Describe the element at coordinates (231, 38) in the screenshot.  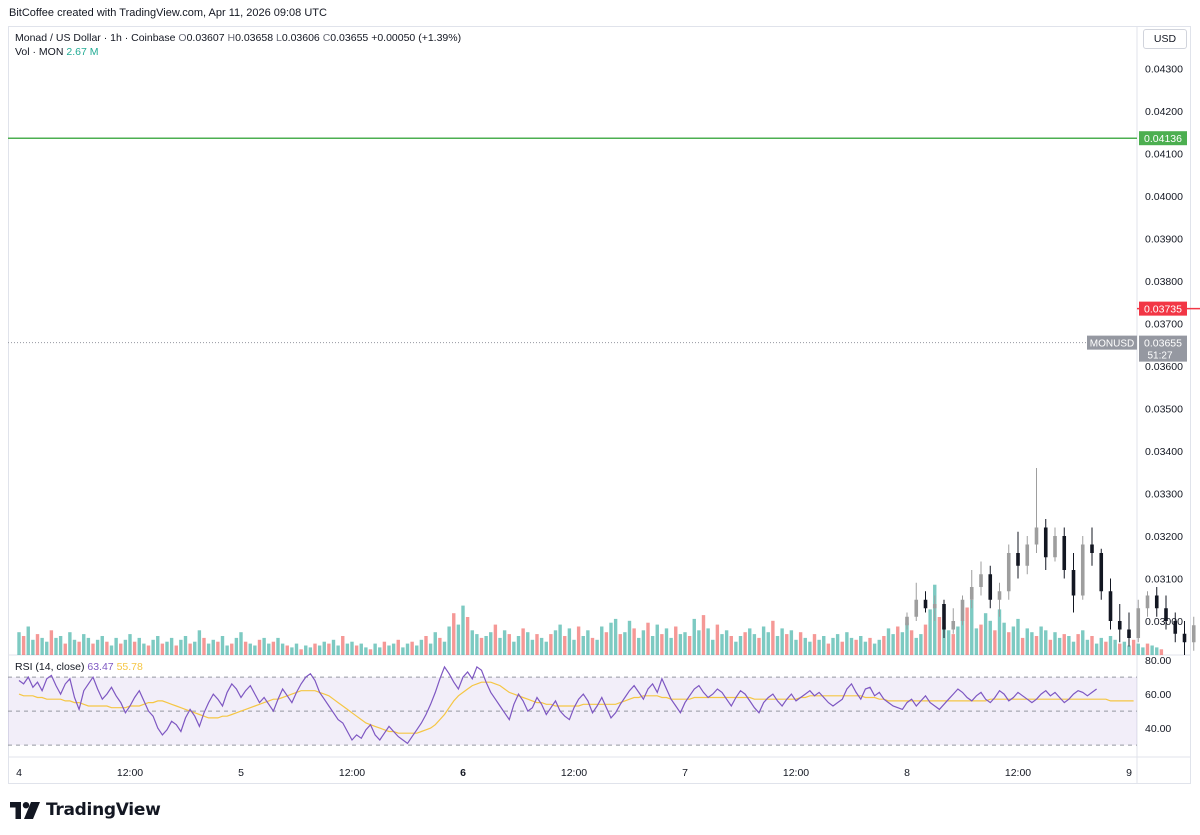
I see `high-label: H` at that location.